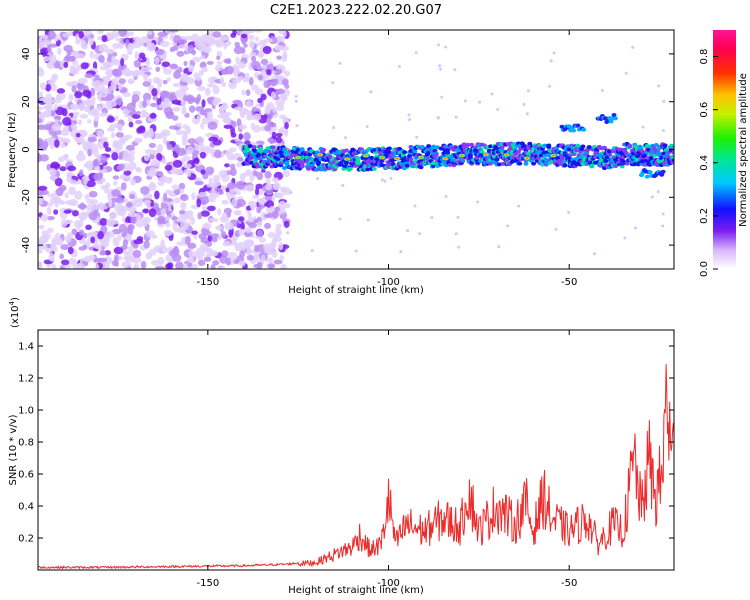 This screenshot has width=750, height=600. What do you see at coordinates (743, 150) in the screenshot?
I see `colorbar-label: Normalized spectral amplitude` at bounding box center [743, 150].